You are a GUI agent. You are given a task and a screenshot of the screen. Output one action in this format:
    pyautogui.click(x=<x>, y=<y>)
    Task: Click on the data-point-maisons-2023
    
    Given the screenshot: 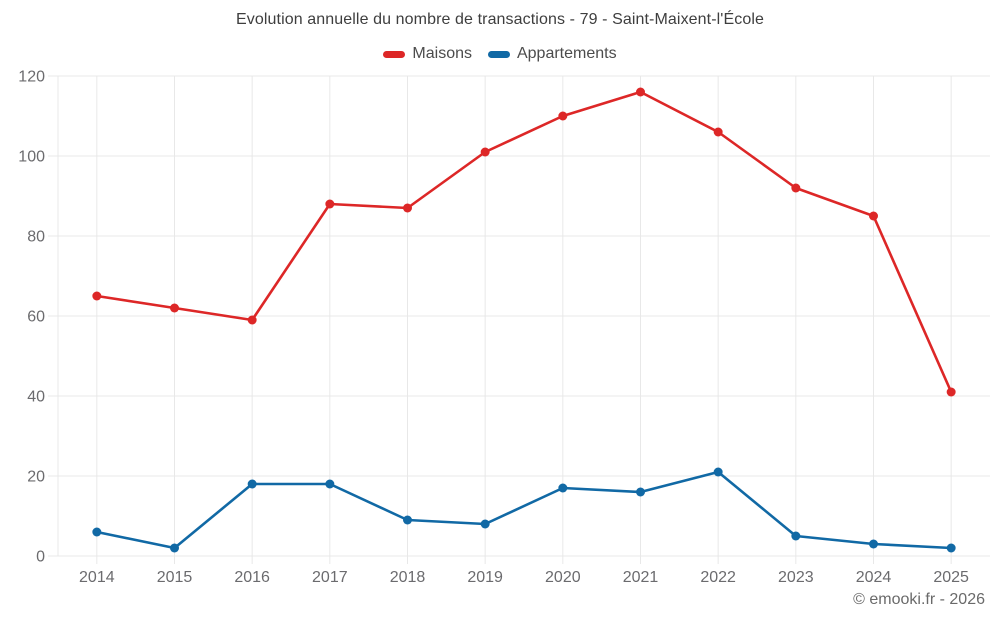 What is the action you would take?
    pyautogui.click(x=796, y=188)
    